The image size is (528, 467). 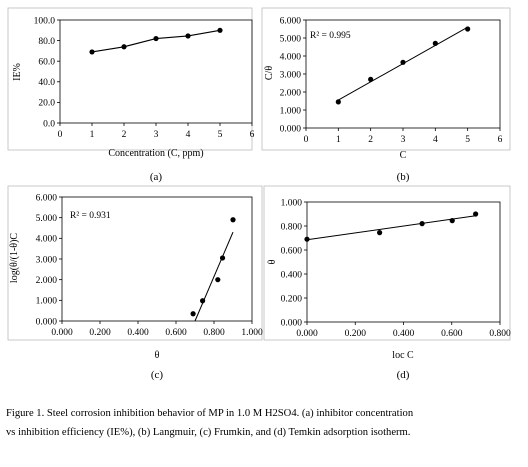 I want to click on y-axis-label: θ, so click(x=272, y=261).